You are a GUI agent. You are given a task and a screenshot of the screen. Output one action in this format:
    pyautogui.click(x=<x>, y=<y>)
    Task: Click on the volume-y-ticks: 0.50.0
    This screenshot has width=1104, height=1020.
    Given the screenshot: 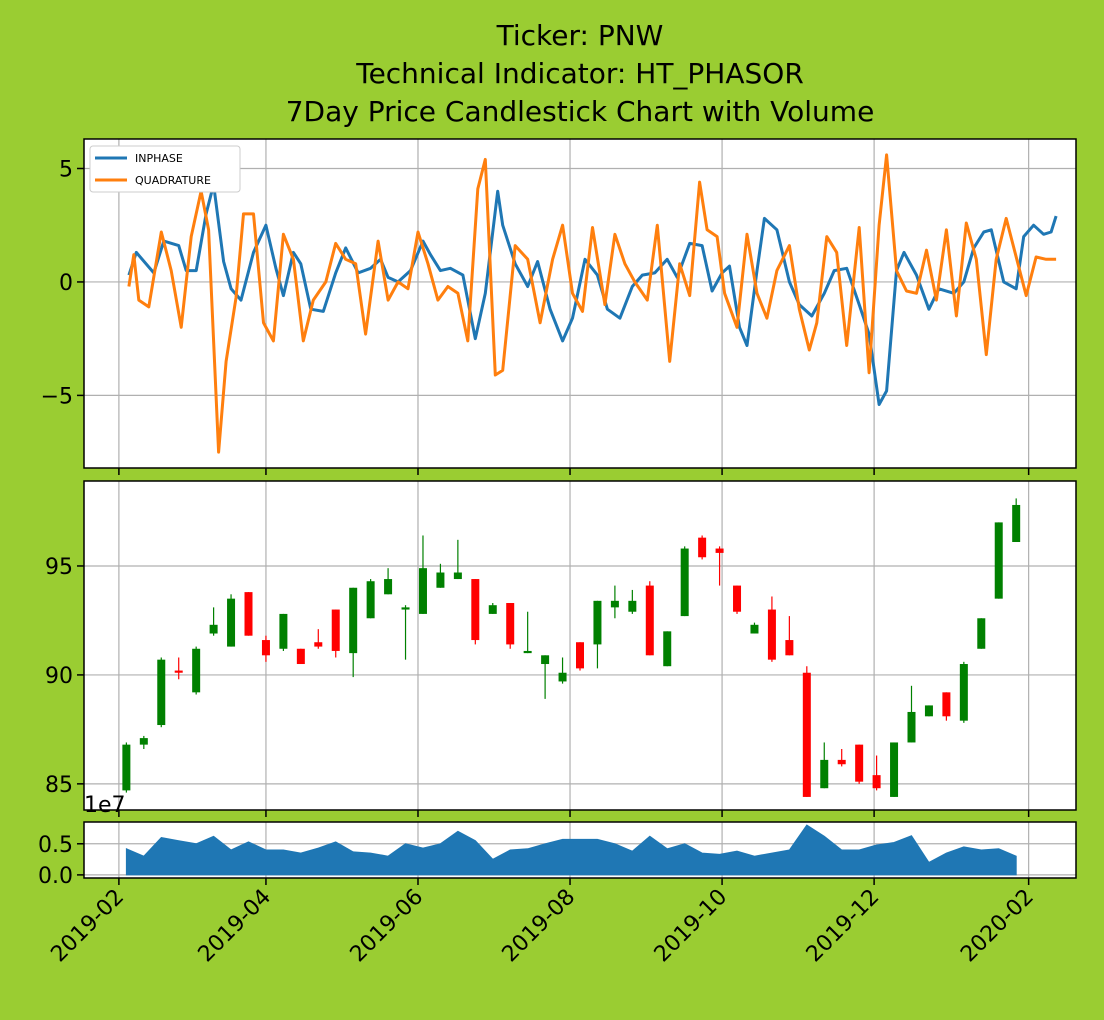 What is the action you would take?
    pyautogui.click(x=61, y=861)
    